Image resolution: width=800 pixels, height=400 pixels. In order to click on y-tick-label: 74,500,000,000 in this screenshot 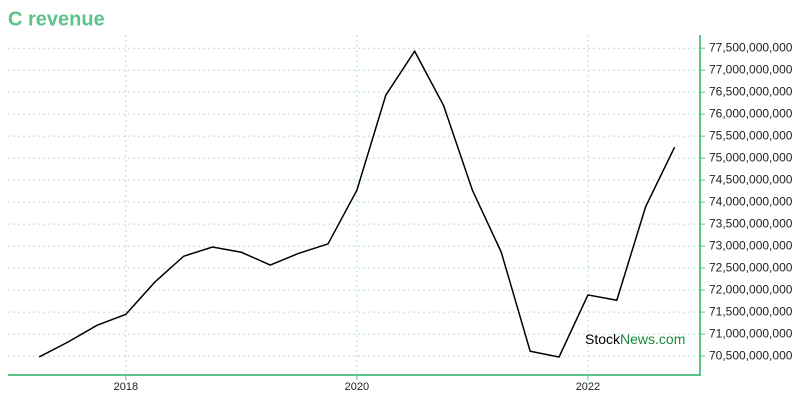, I will do `click(751, 179)`.